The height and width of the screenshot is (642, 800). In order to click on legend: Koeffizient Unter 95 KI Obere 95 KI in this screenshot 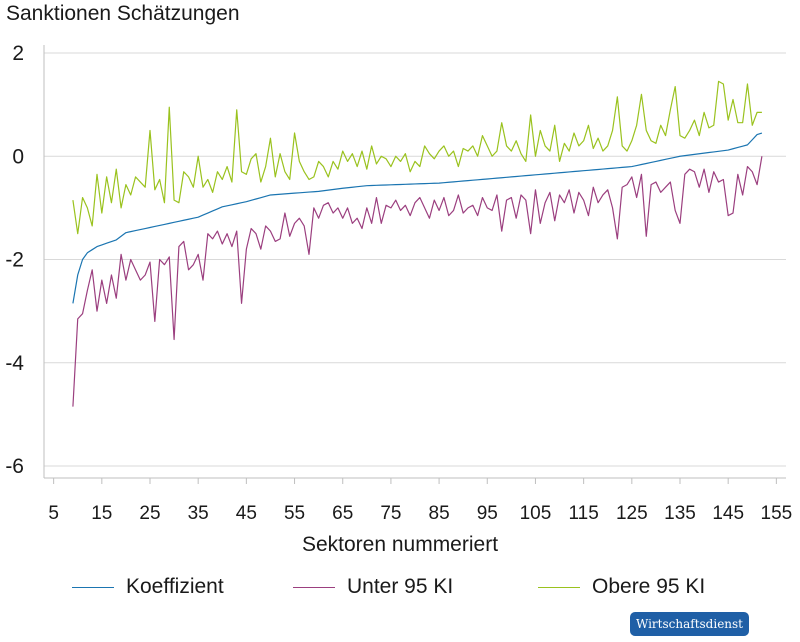, I will do `click(400, 590)`.